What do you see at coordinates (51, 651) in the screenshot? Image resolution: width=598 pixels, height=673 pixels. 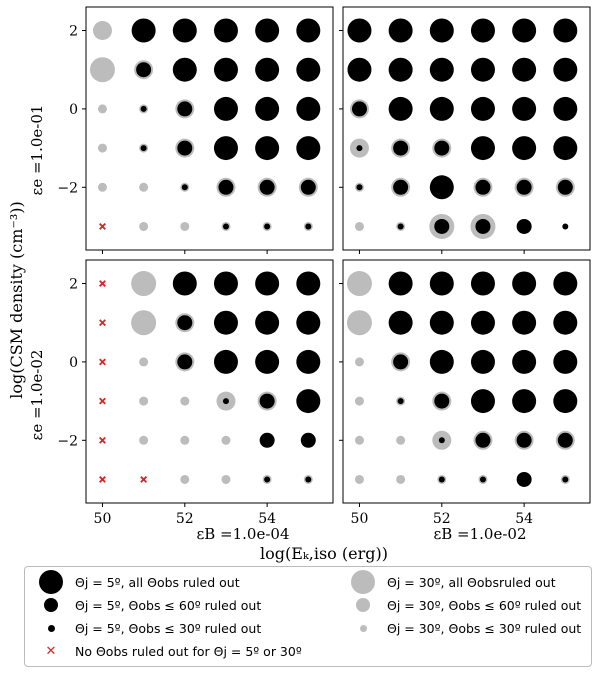 I see `legend-symbol-red-cross: ✕` at bounding box center [51, 651].